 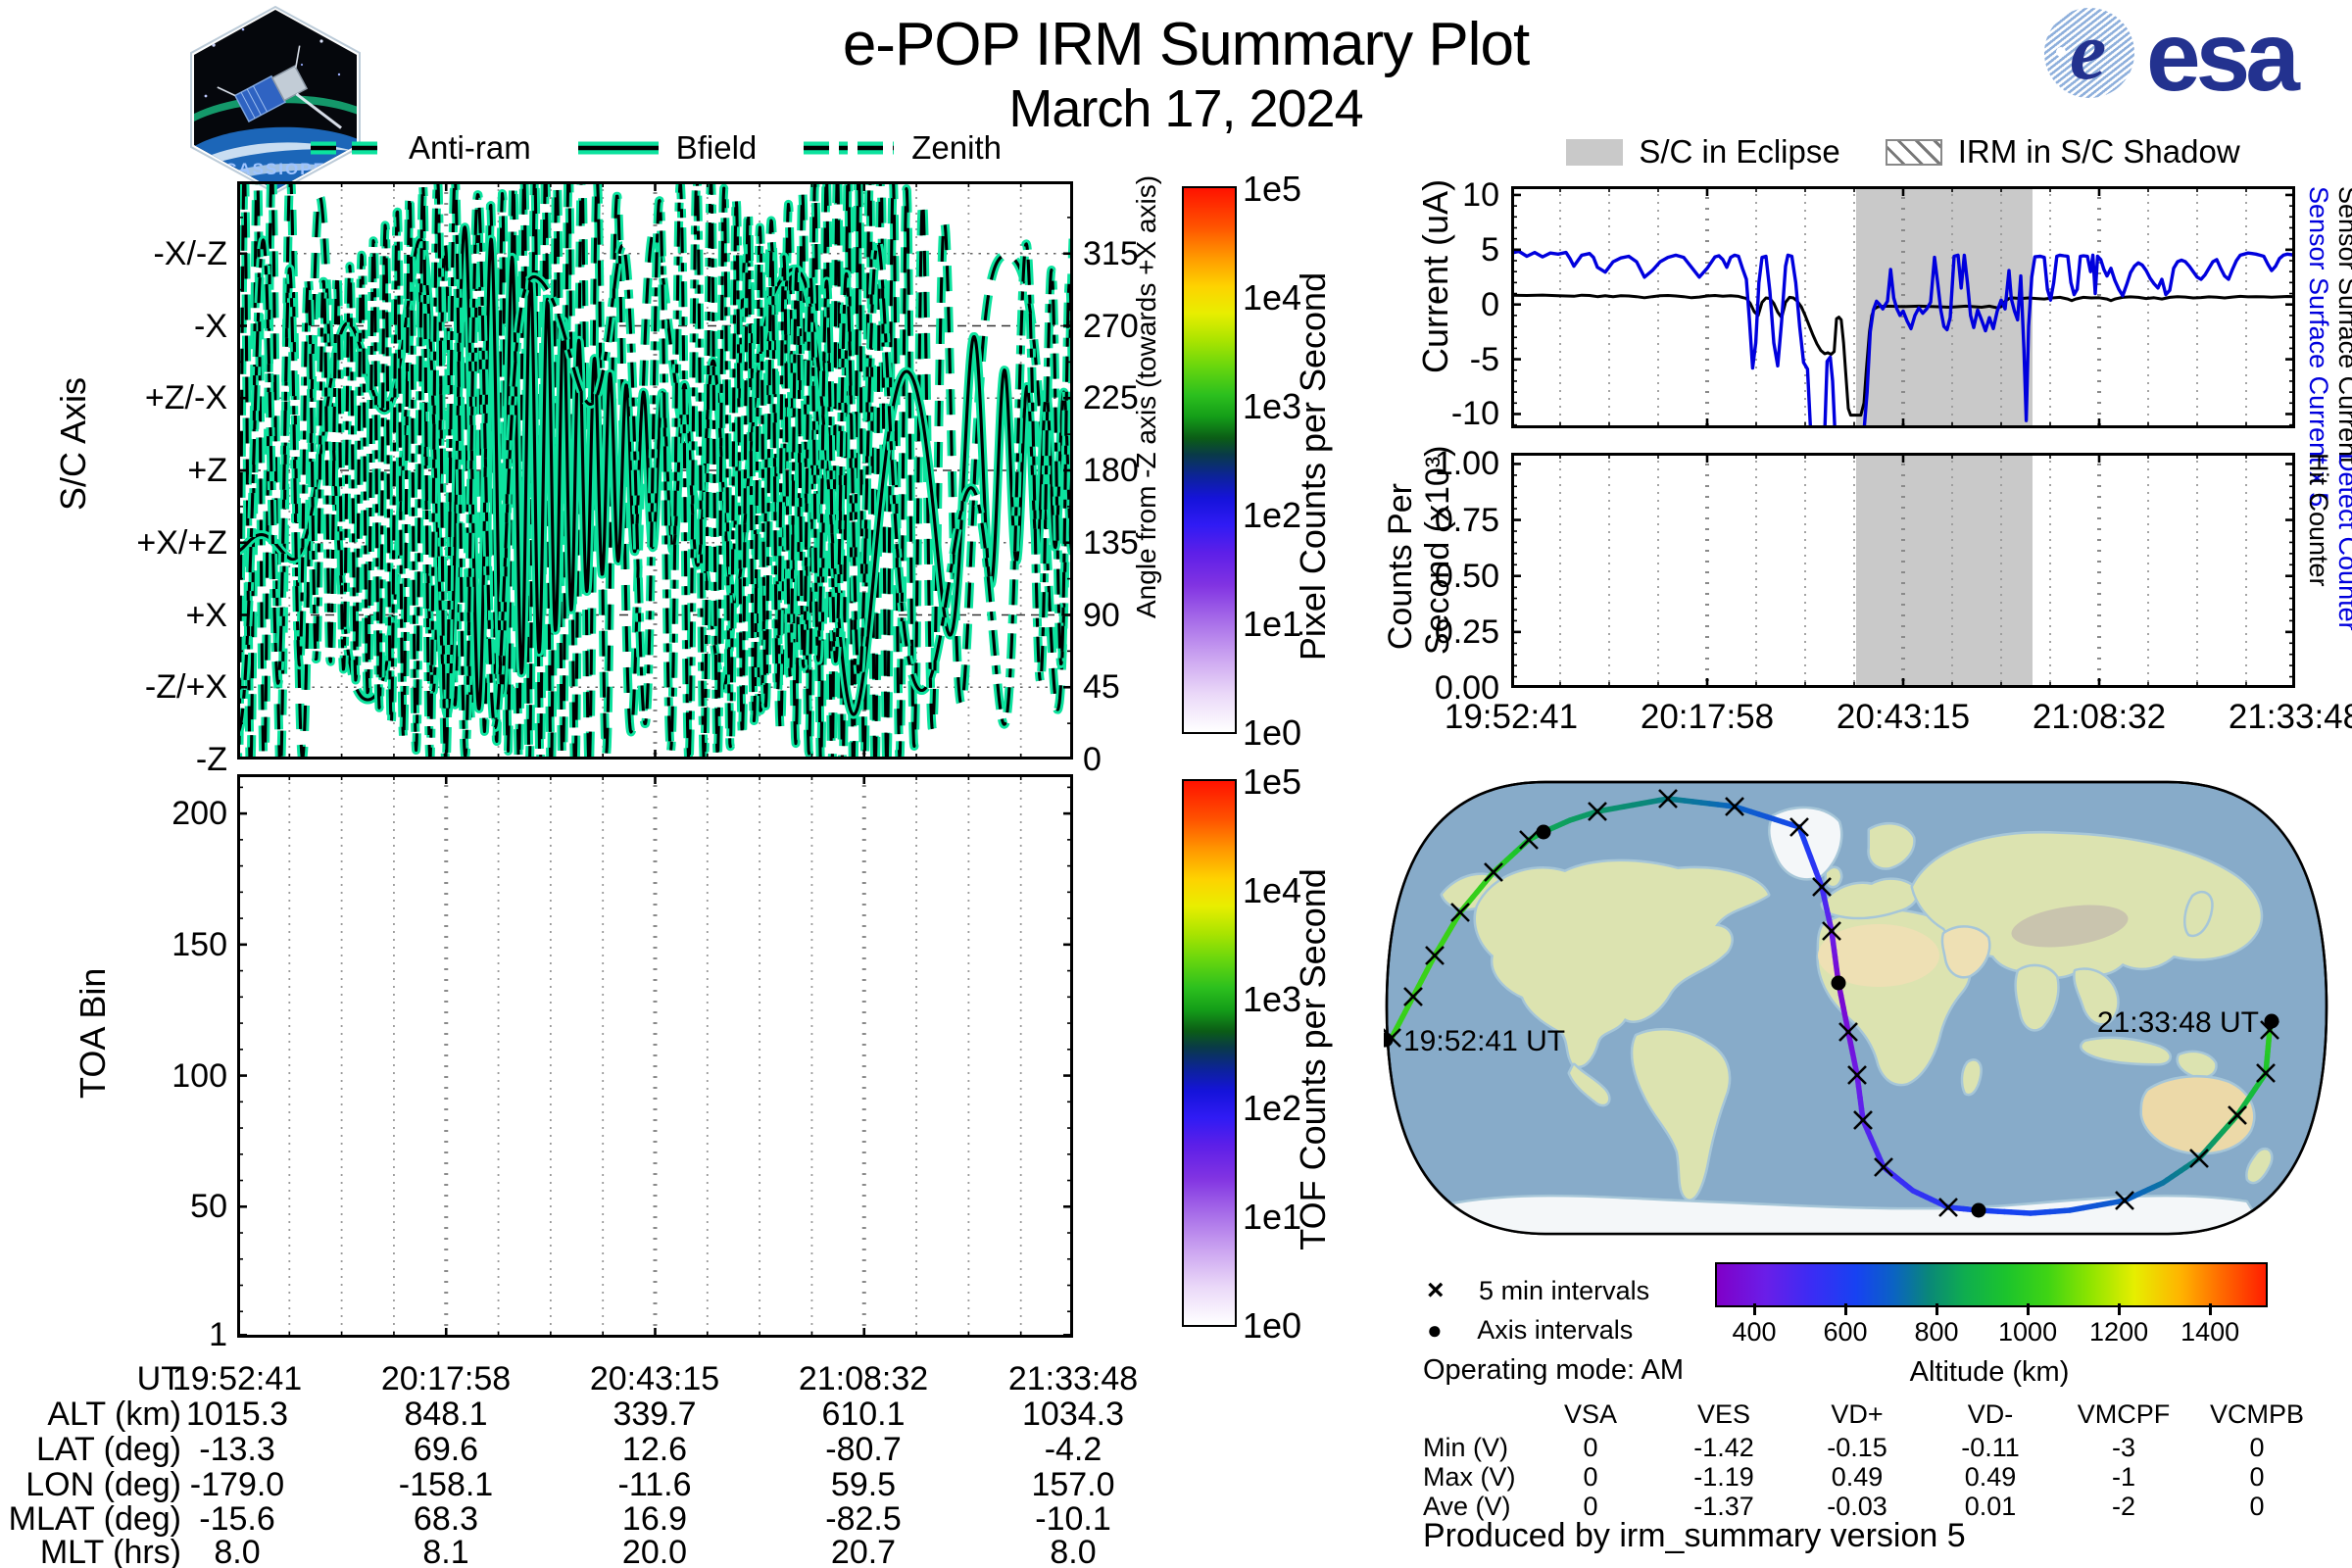 I want to click on map-legend-label: Axis intervals, so click(x=1555, y=1330).